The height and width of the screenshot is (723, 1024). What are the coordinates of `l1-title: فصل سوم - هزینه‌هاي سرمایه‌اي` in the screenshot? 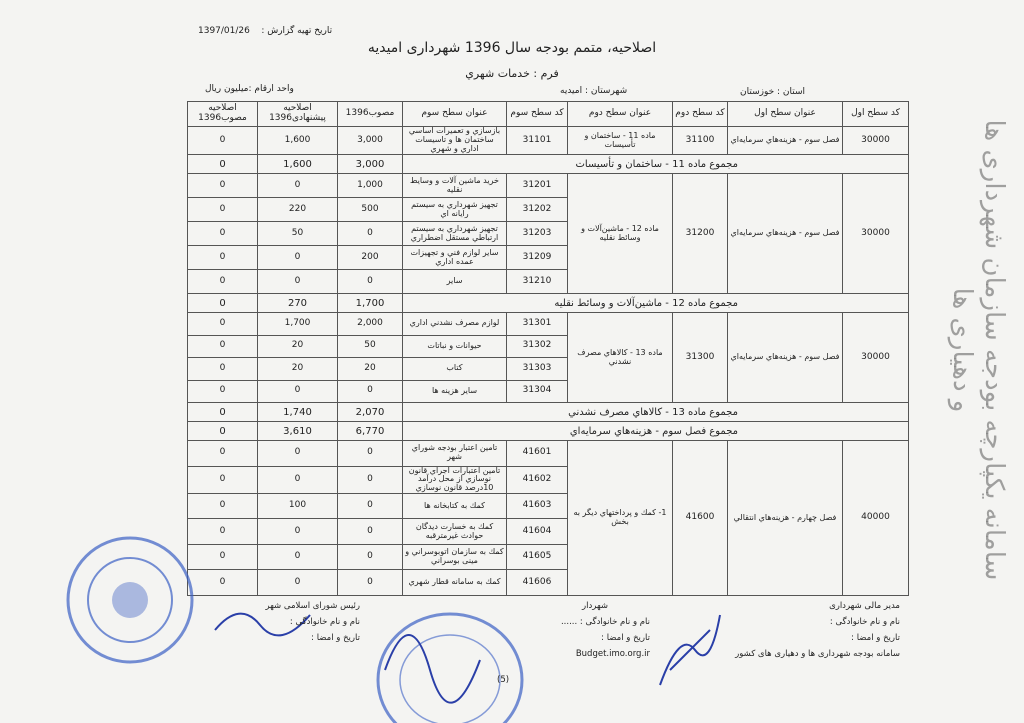 It's located at (785, 233).